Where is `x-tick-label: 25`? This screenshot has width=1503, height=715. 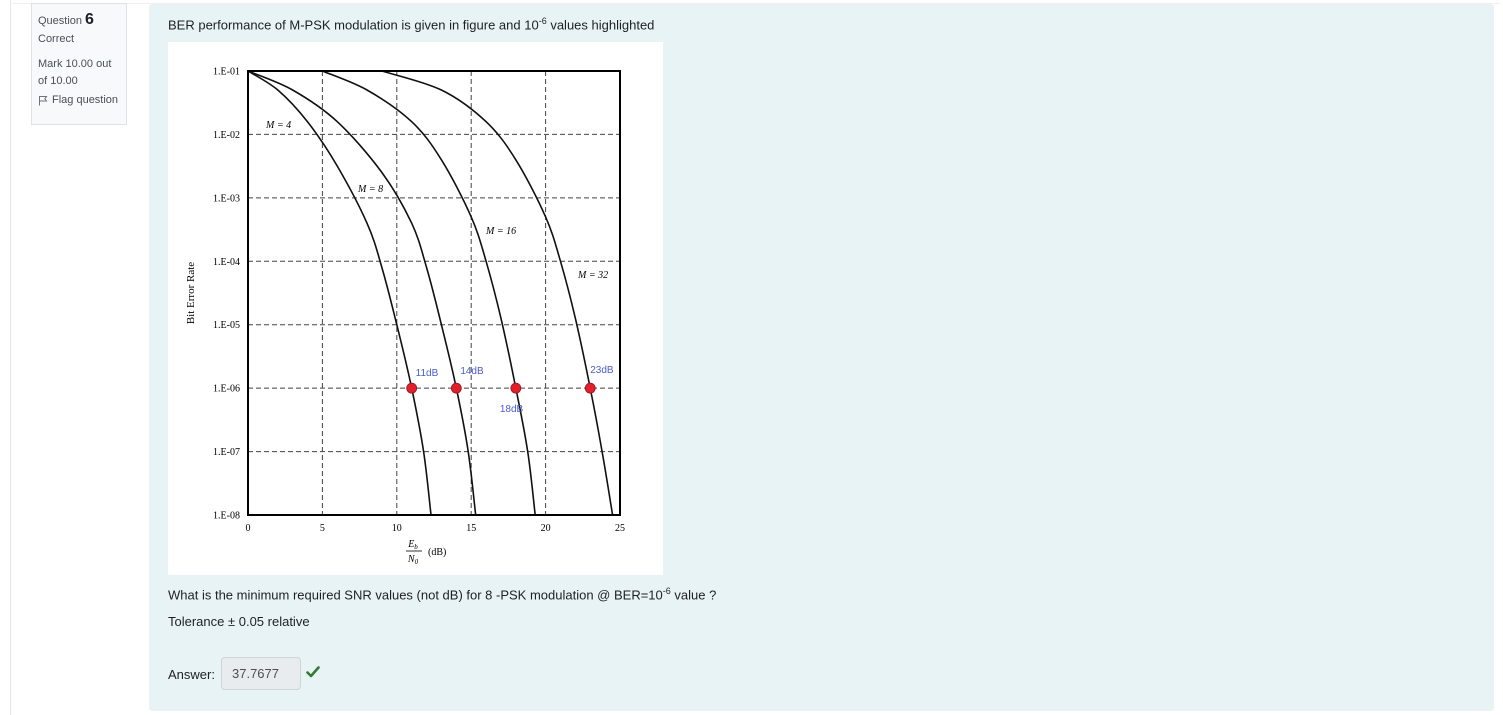 x-tick-label: 25 is located at coordinates (620, 528).